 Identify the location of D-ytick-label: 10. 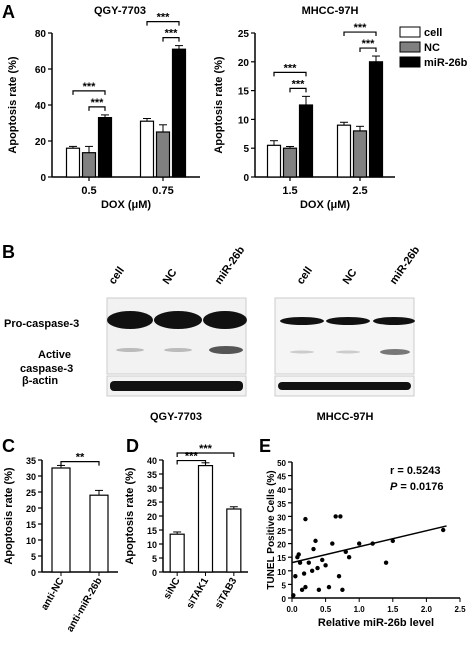
(152, 545).